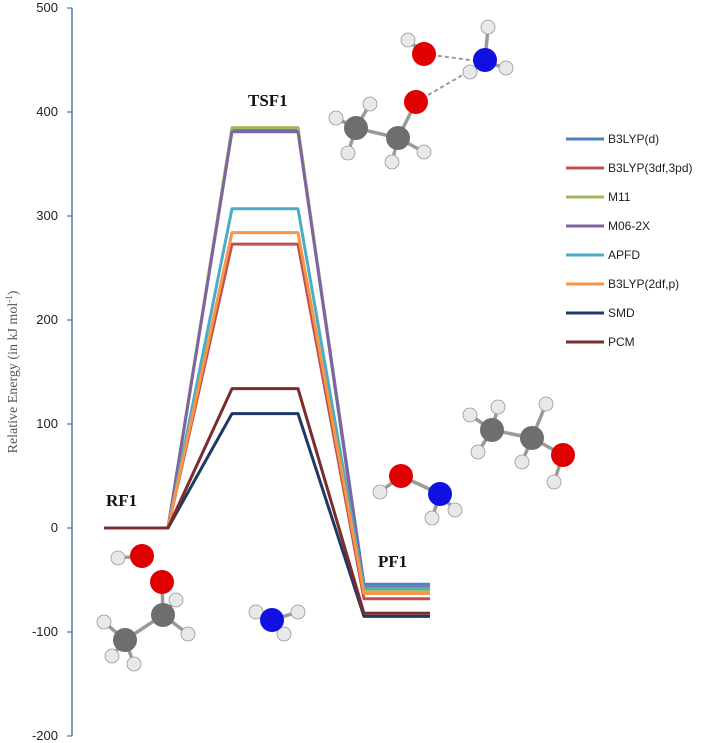 This screenshot has width=711, height=743. What do you see at coordinates (13, 292) in the screenshot?
I see `y-axis-label-tail: )` at bounding box center [13, 292].